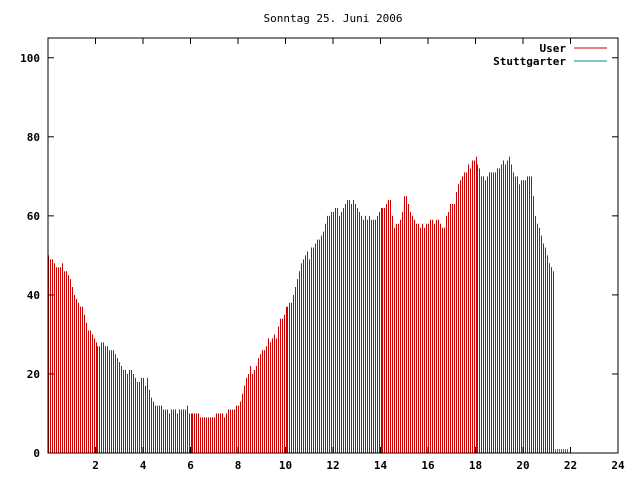  I want to click on x-tick-label: 20, so click(522, 465).